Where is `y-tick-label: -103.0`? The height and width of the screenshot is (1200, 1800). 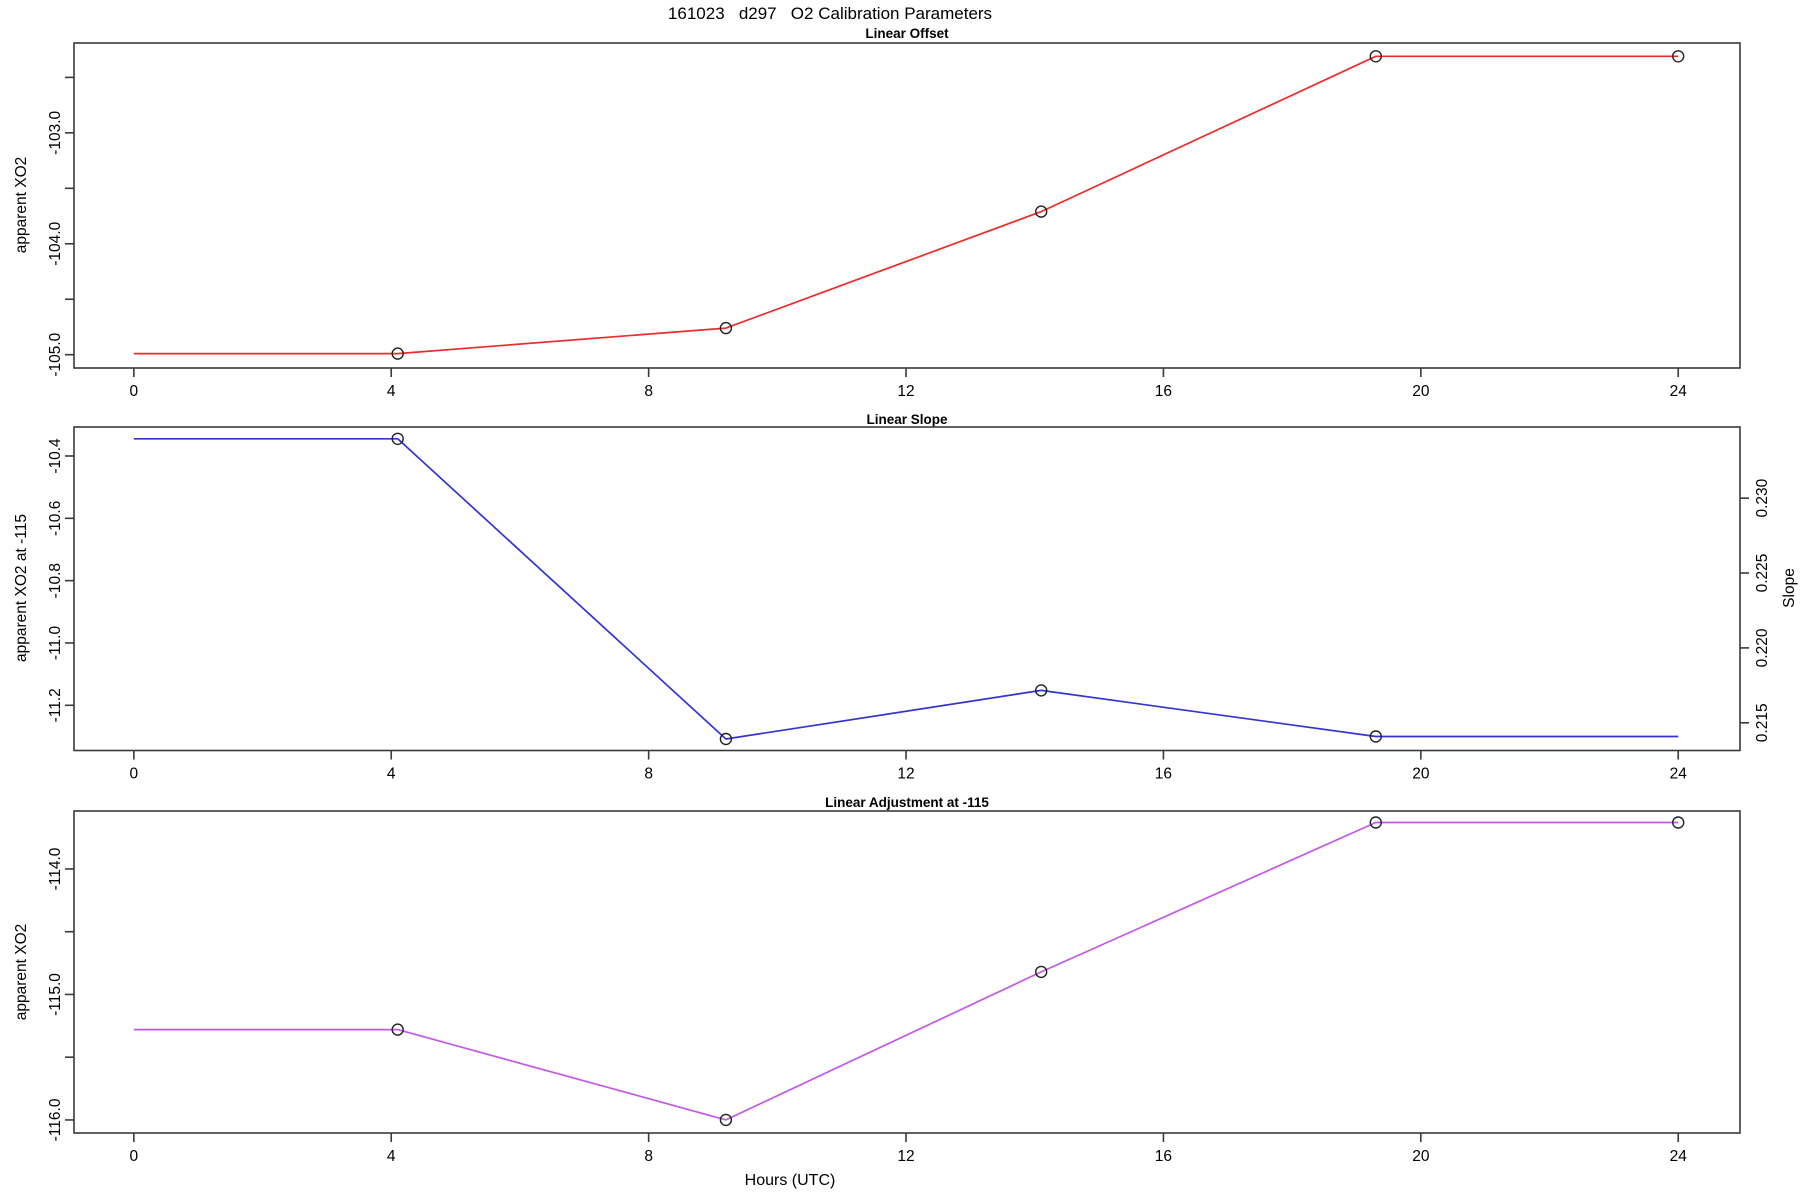 y-tick-label: -103.0 is located at coordinates (55, 132).